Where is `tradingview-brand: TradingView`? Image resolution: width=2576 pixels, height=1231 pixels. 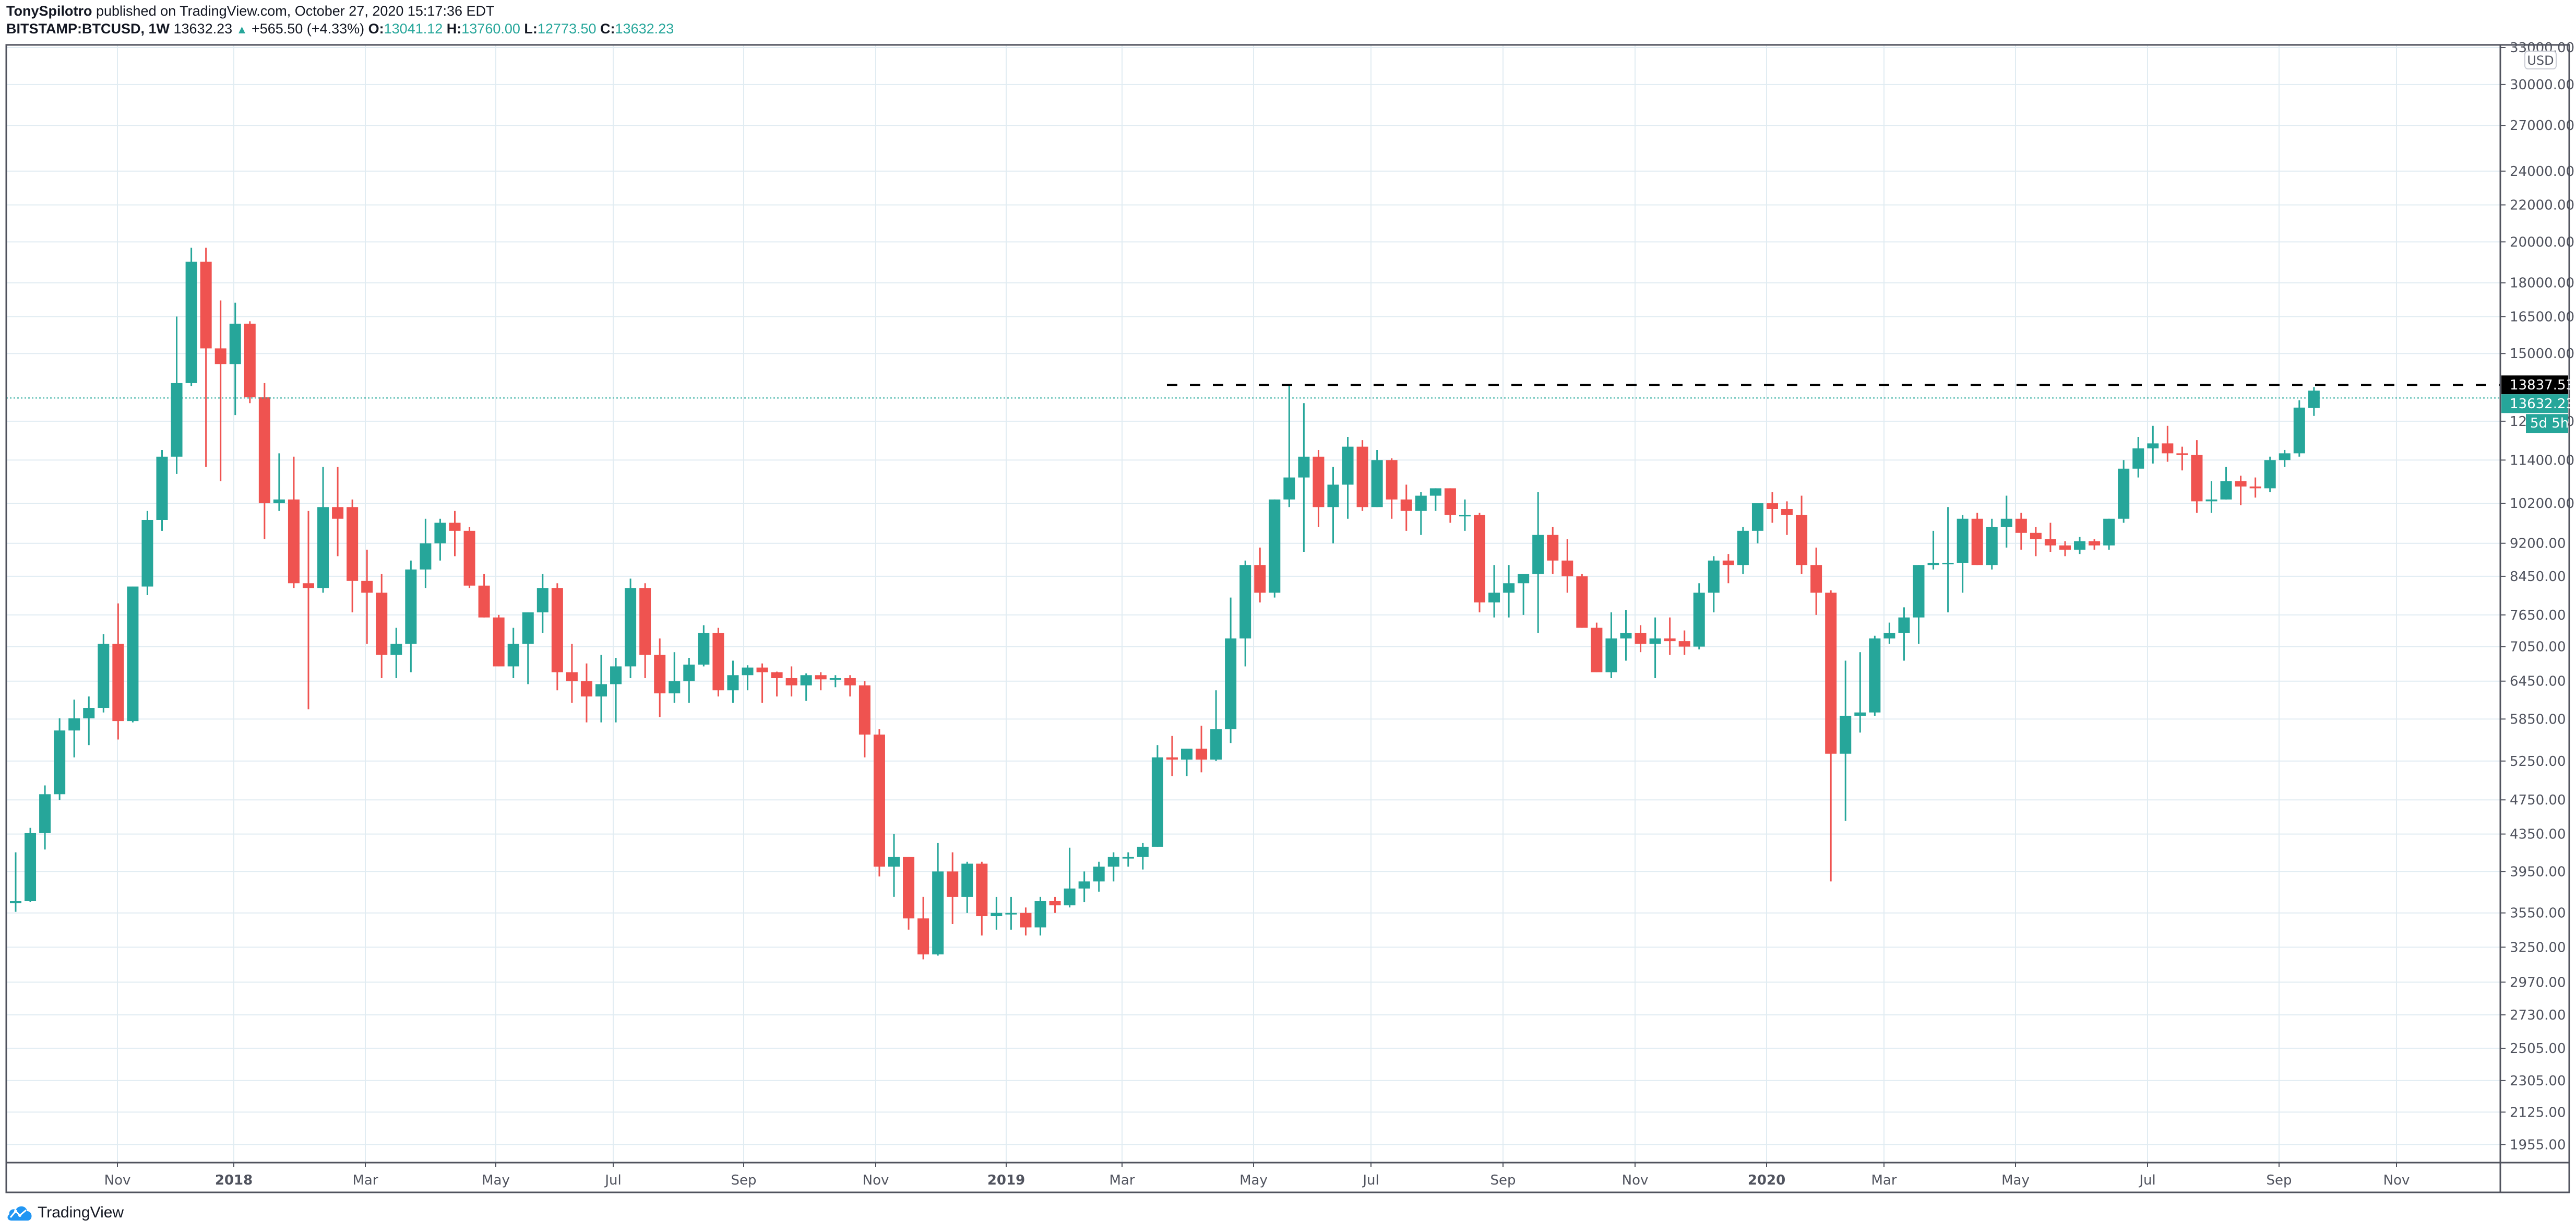 tradingview-brand: TradingView is located at coordinates (81, 1212).